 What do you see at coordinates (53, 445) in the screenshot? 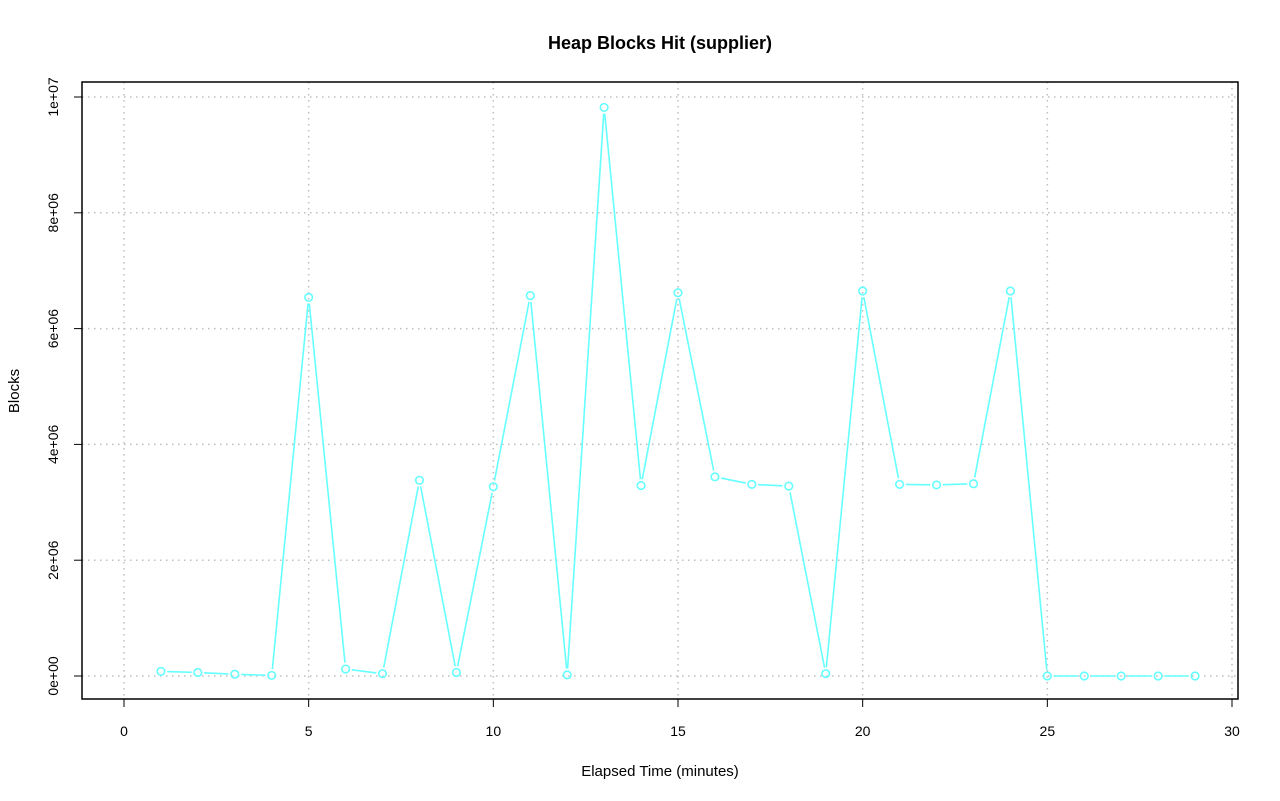
I see `y-tick-label: 4e+06` at bounding box center [53, 445].